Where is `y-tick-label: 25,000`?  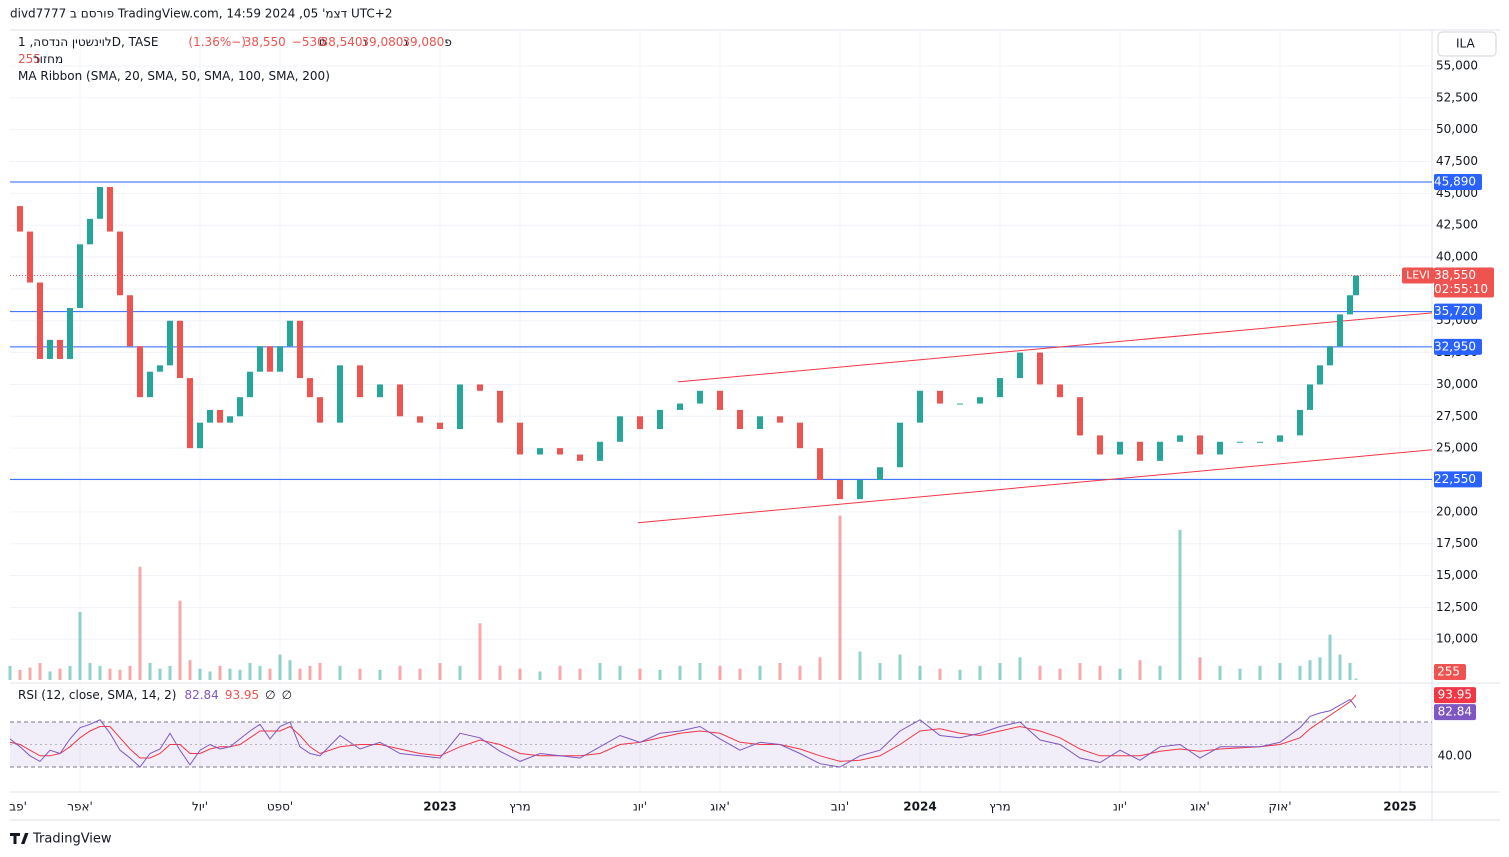
y-tick-label: 25,000 is located at coordinates (1457, 448).